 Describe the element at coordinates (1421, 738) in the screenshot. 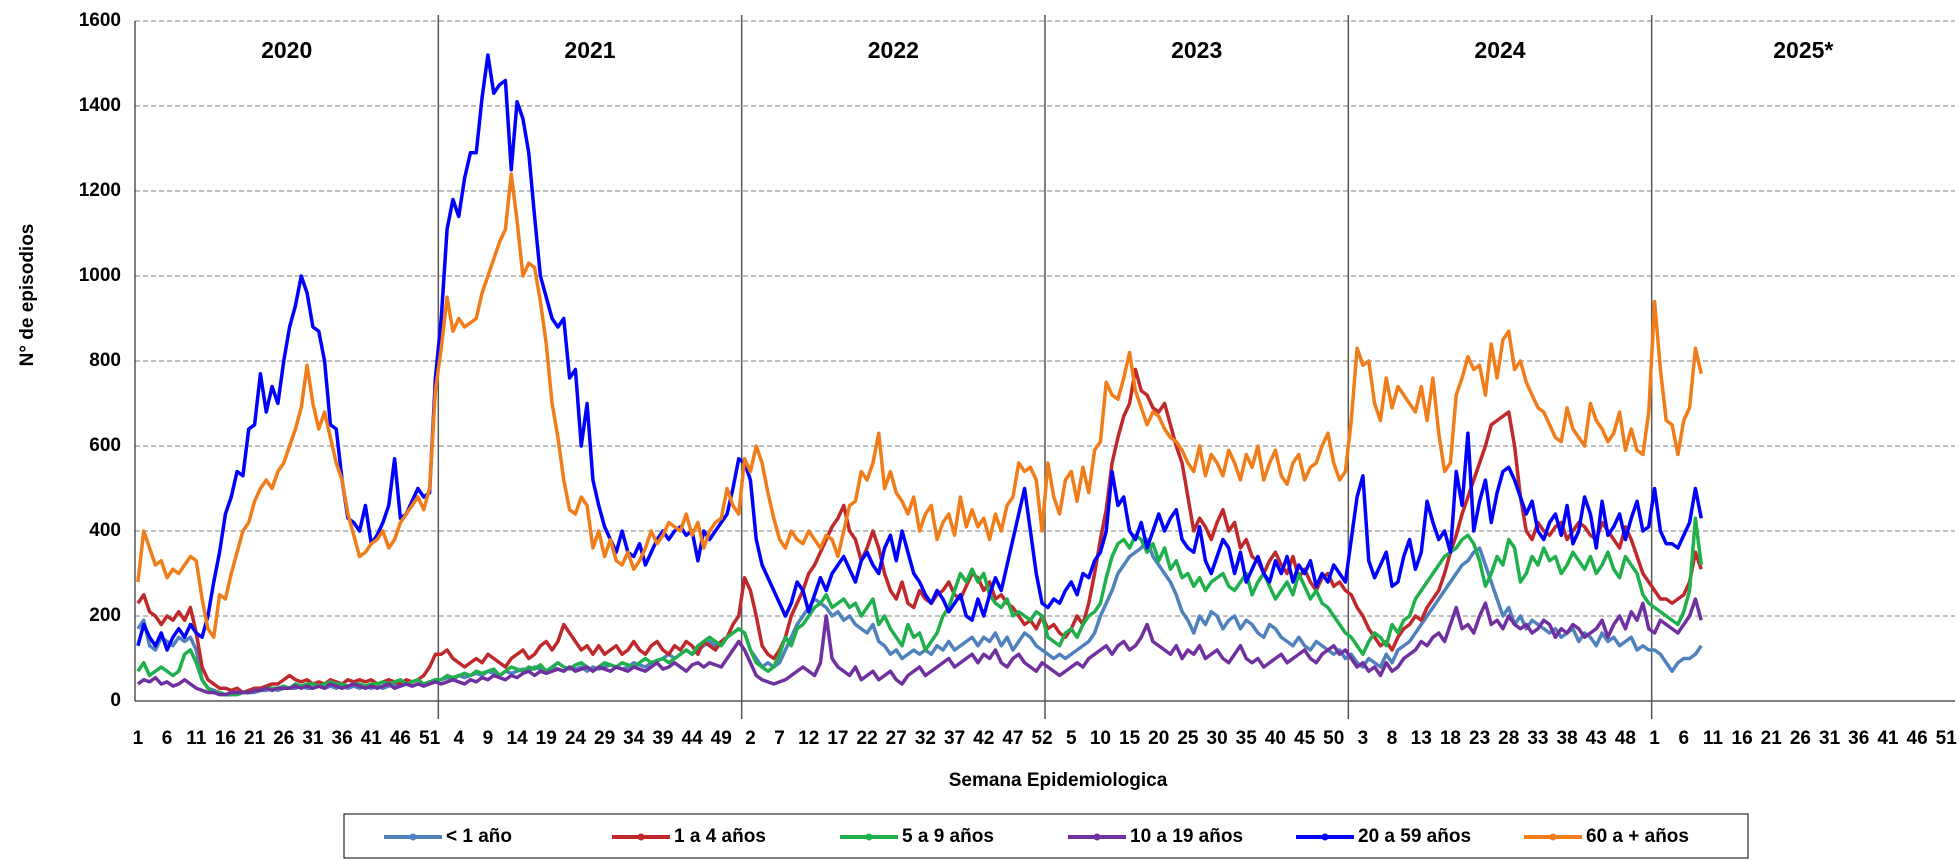

I see `x-tick-label: 13` at that location.